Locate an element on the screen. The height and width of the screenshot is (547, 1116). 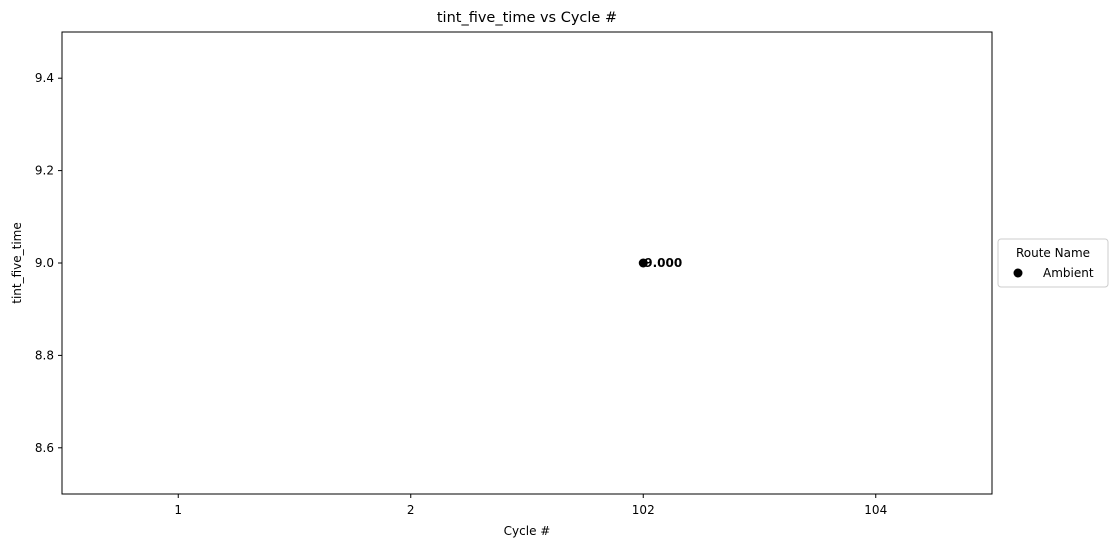
x-tick-label: 104 is located at coordinates (875, 510).